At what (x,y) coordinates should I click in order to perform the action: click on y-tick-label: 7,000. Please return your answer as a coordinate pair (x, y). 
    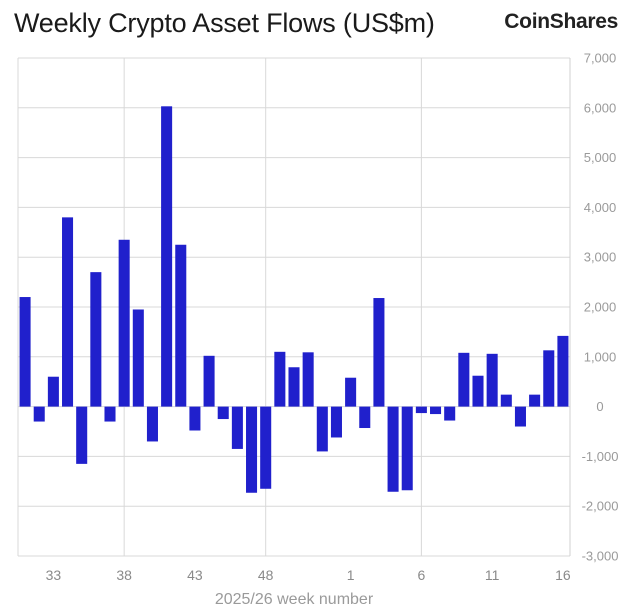
    Looking at the image, I should click on (600, 58).